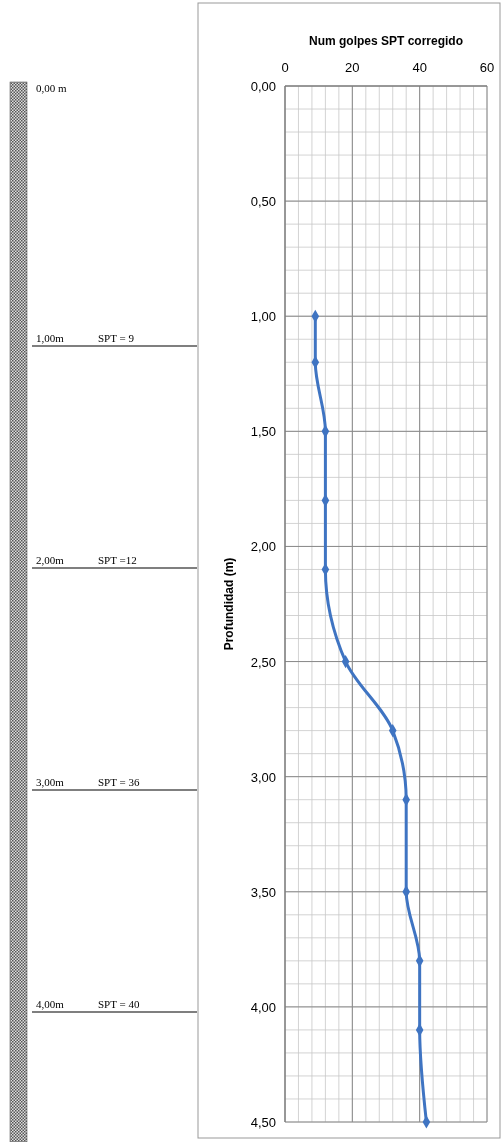 The height and width of the screenshot is (1142, 504). Describe the element at coordinates (263, 547) in the screenshot. I see `y-tick-label: 2,00` at that location.